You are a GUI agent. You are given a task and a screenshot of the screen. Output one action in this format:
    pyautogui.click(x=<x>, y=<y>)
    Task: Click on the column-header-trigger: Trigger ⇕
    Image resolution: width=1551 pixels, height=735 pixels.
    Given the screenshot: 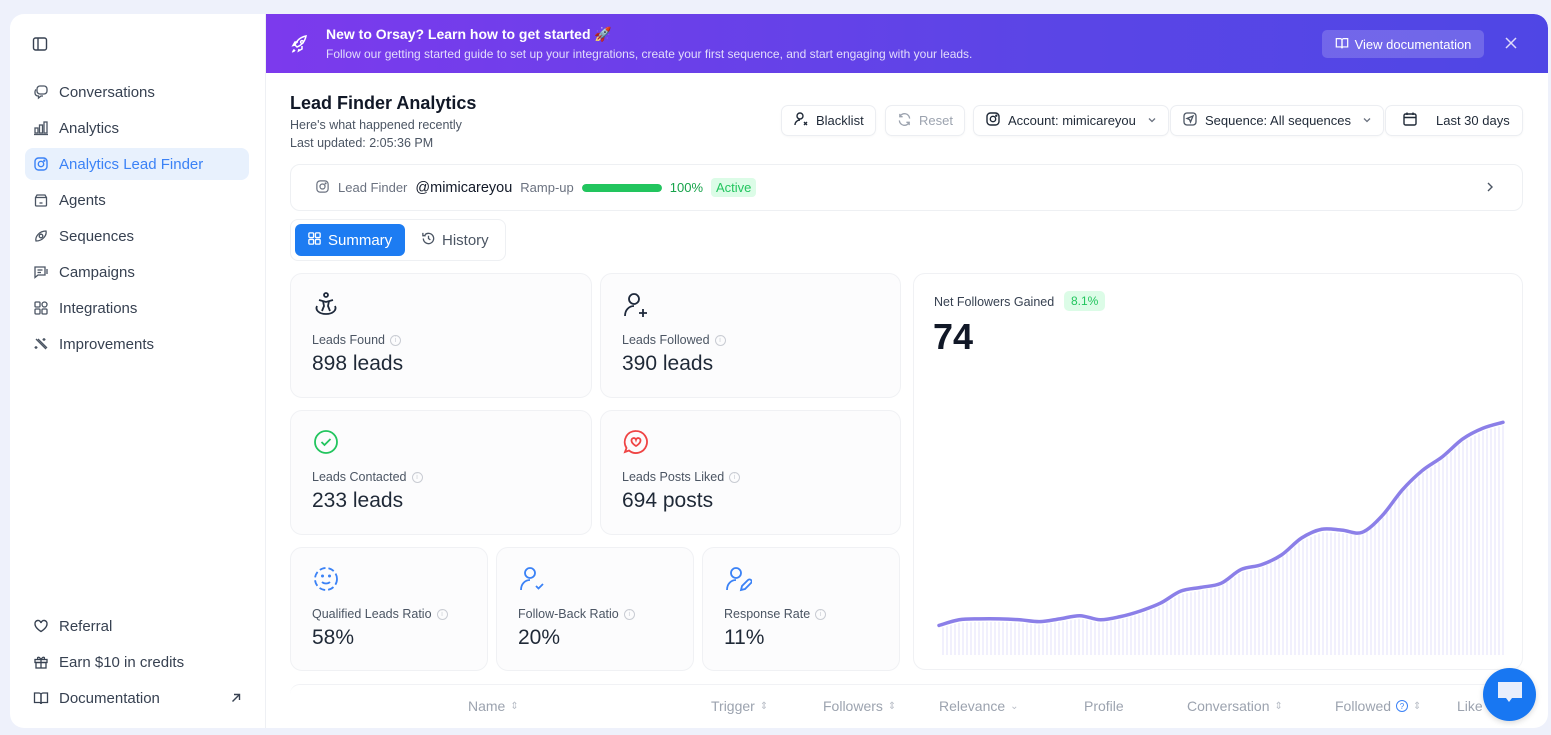 What is the action you would take?
    pyautogui.click(x=739, y=706)
    